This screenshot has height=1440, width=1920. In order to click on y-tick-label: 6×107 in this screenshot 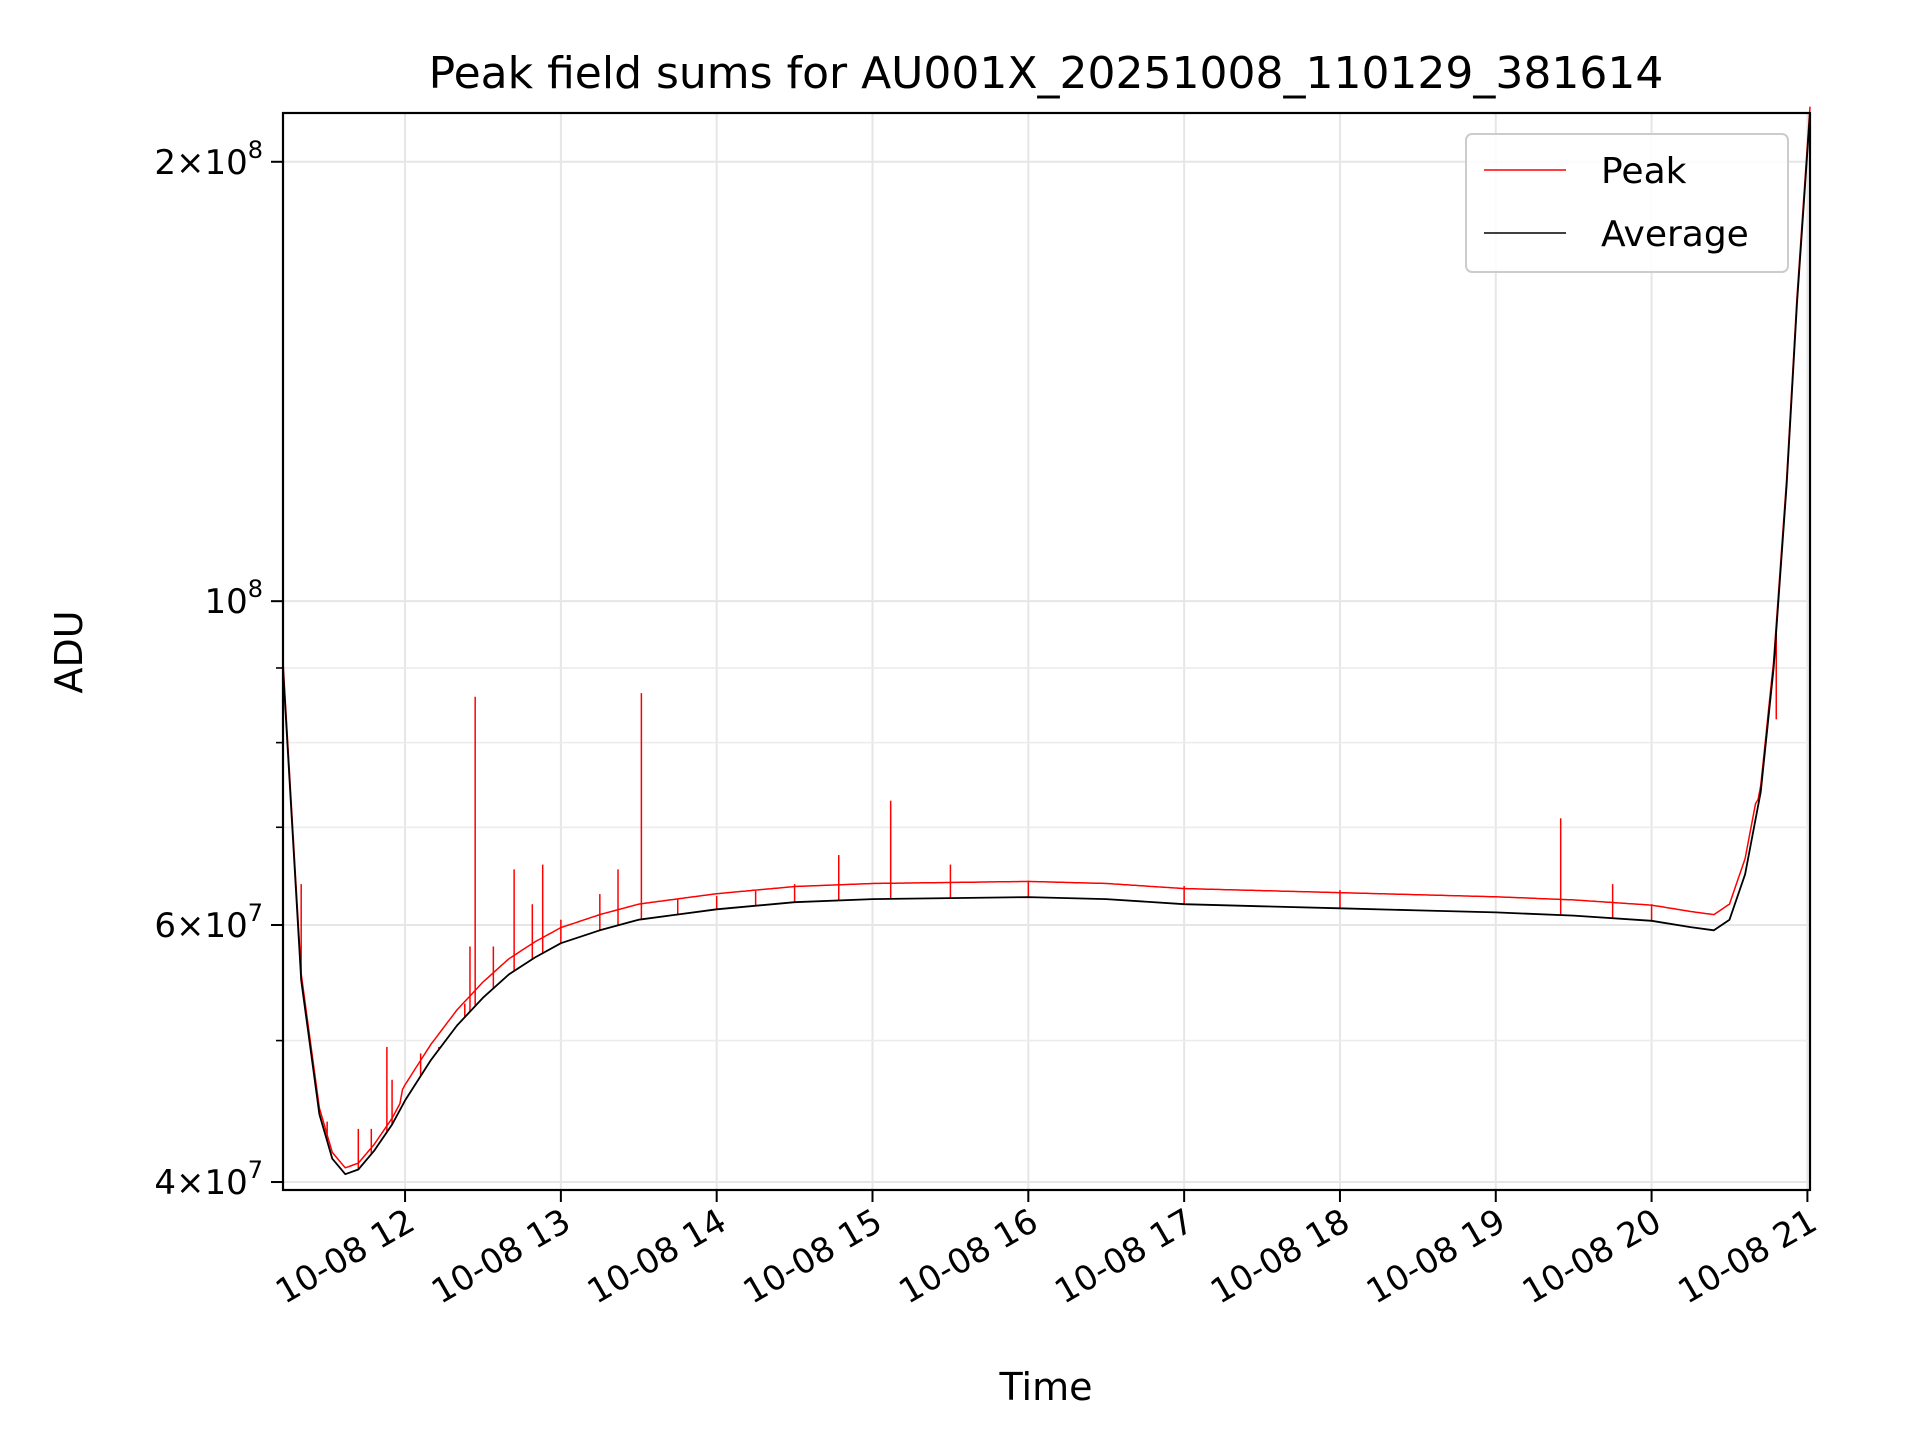, I will do `click(208, 922)`.